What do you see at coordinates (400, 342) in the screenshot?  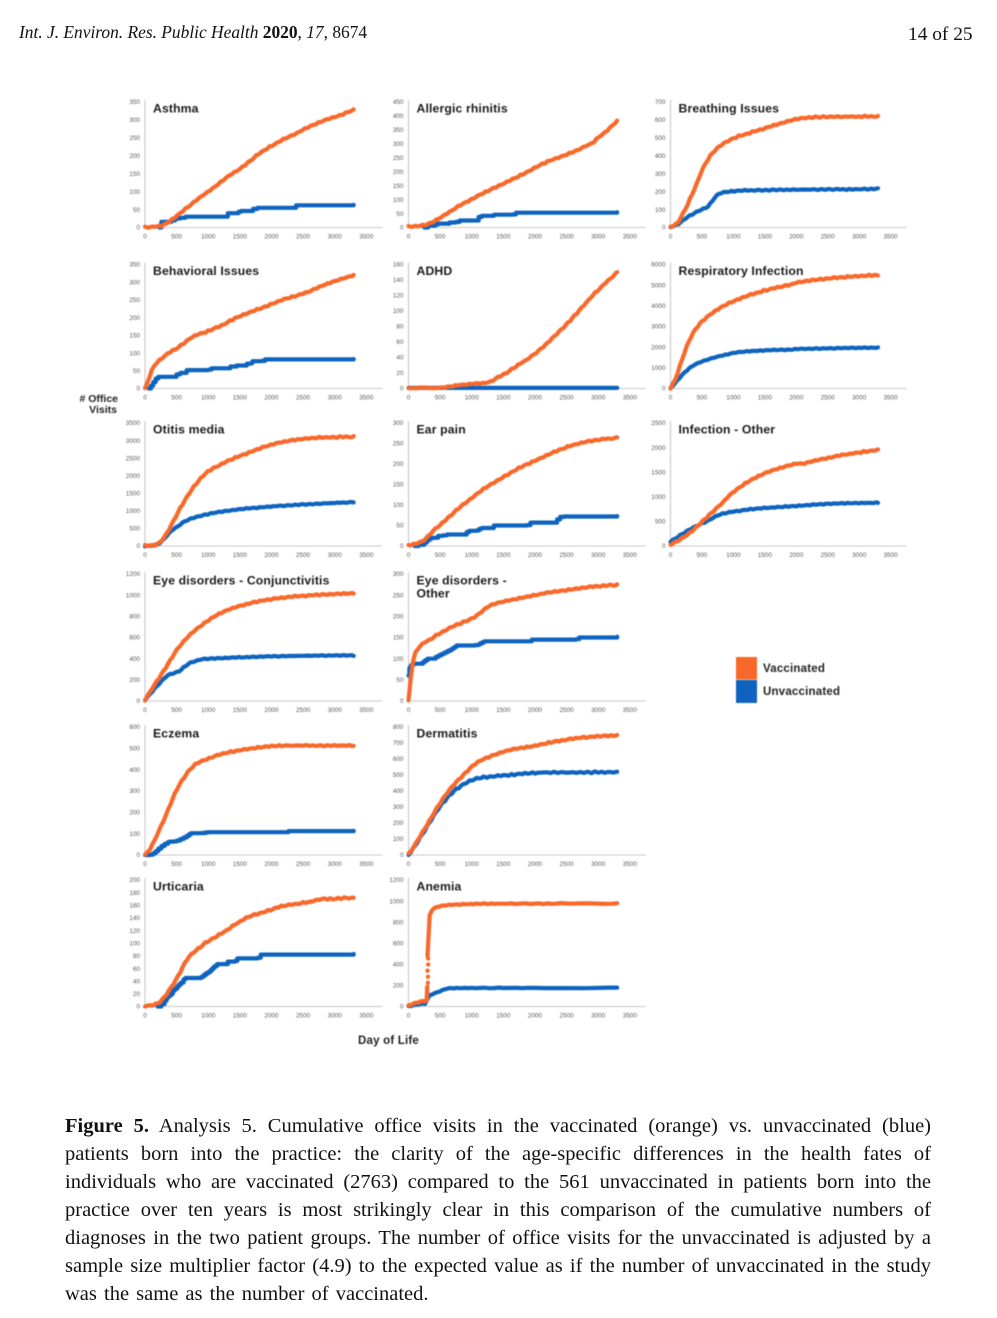 I see `svg-text: 60` at bounding box center [400, 342].